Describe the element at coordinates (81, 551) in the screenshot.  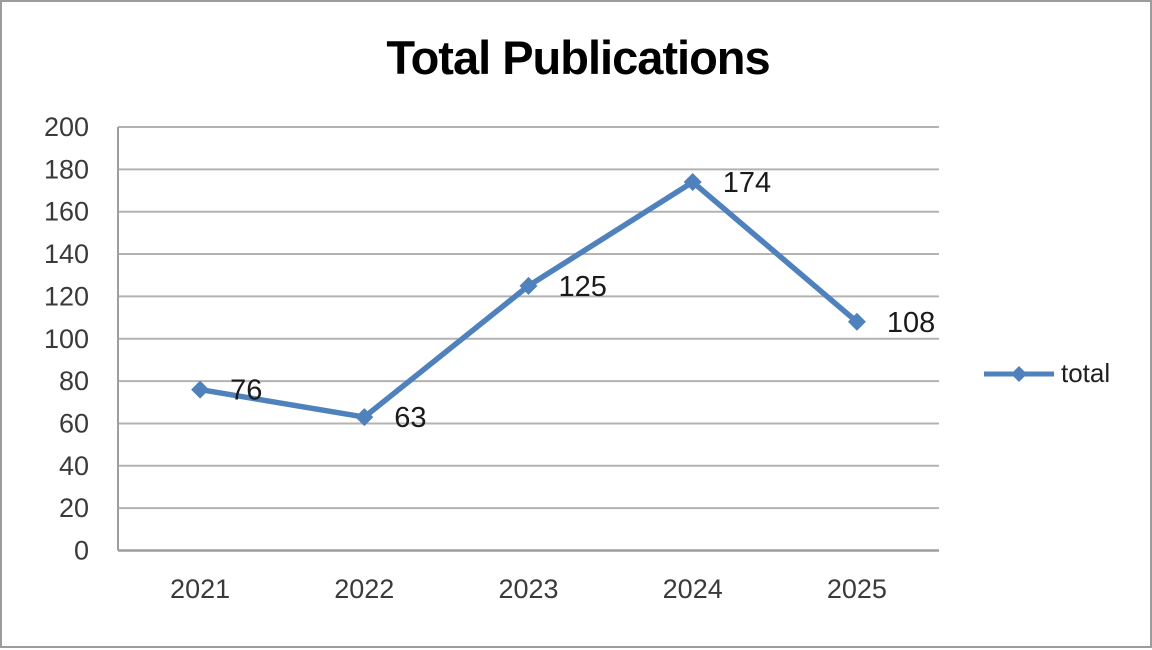
I see `y-tick-label: 0` at that location.